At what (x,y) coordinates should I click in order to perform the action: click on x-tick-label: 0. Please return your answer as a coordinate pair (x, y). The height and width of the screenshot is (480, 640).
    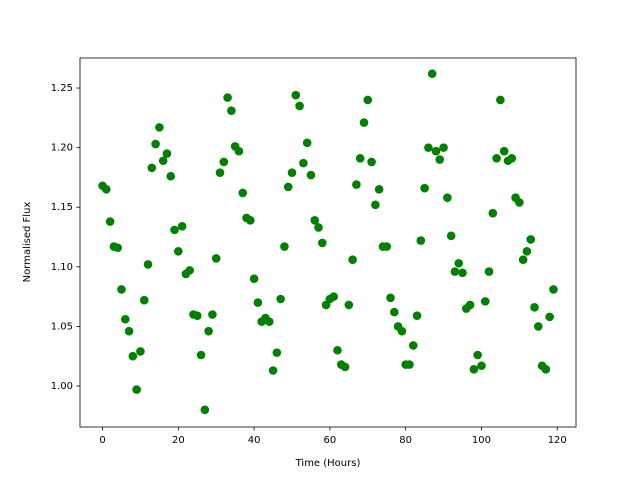
    Looking at the image, I should click on (102, 440).